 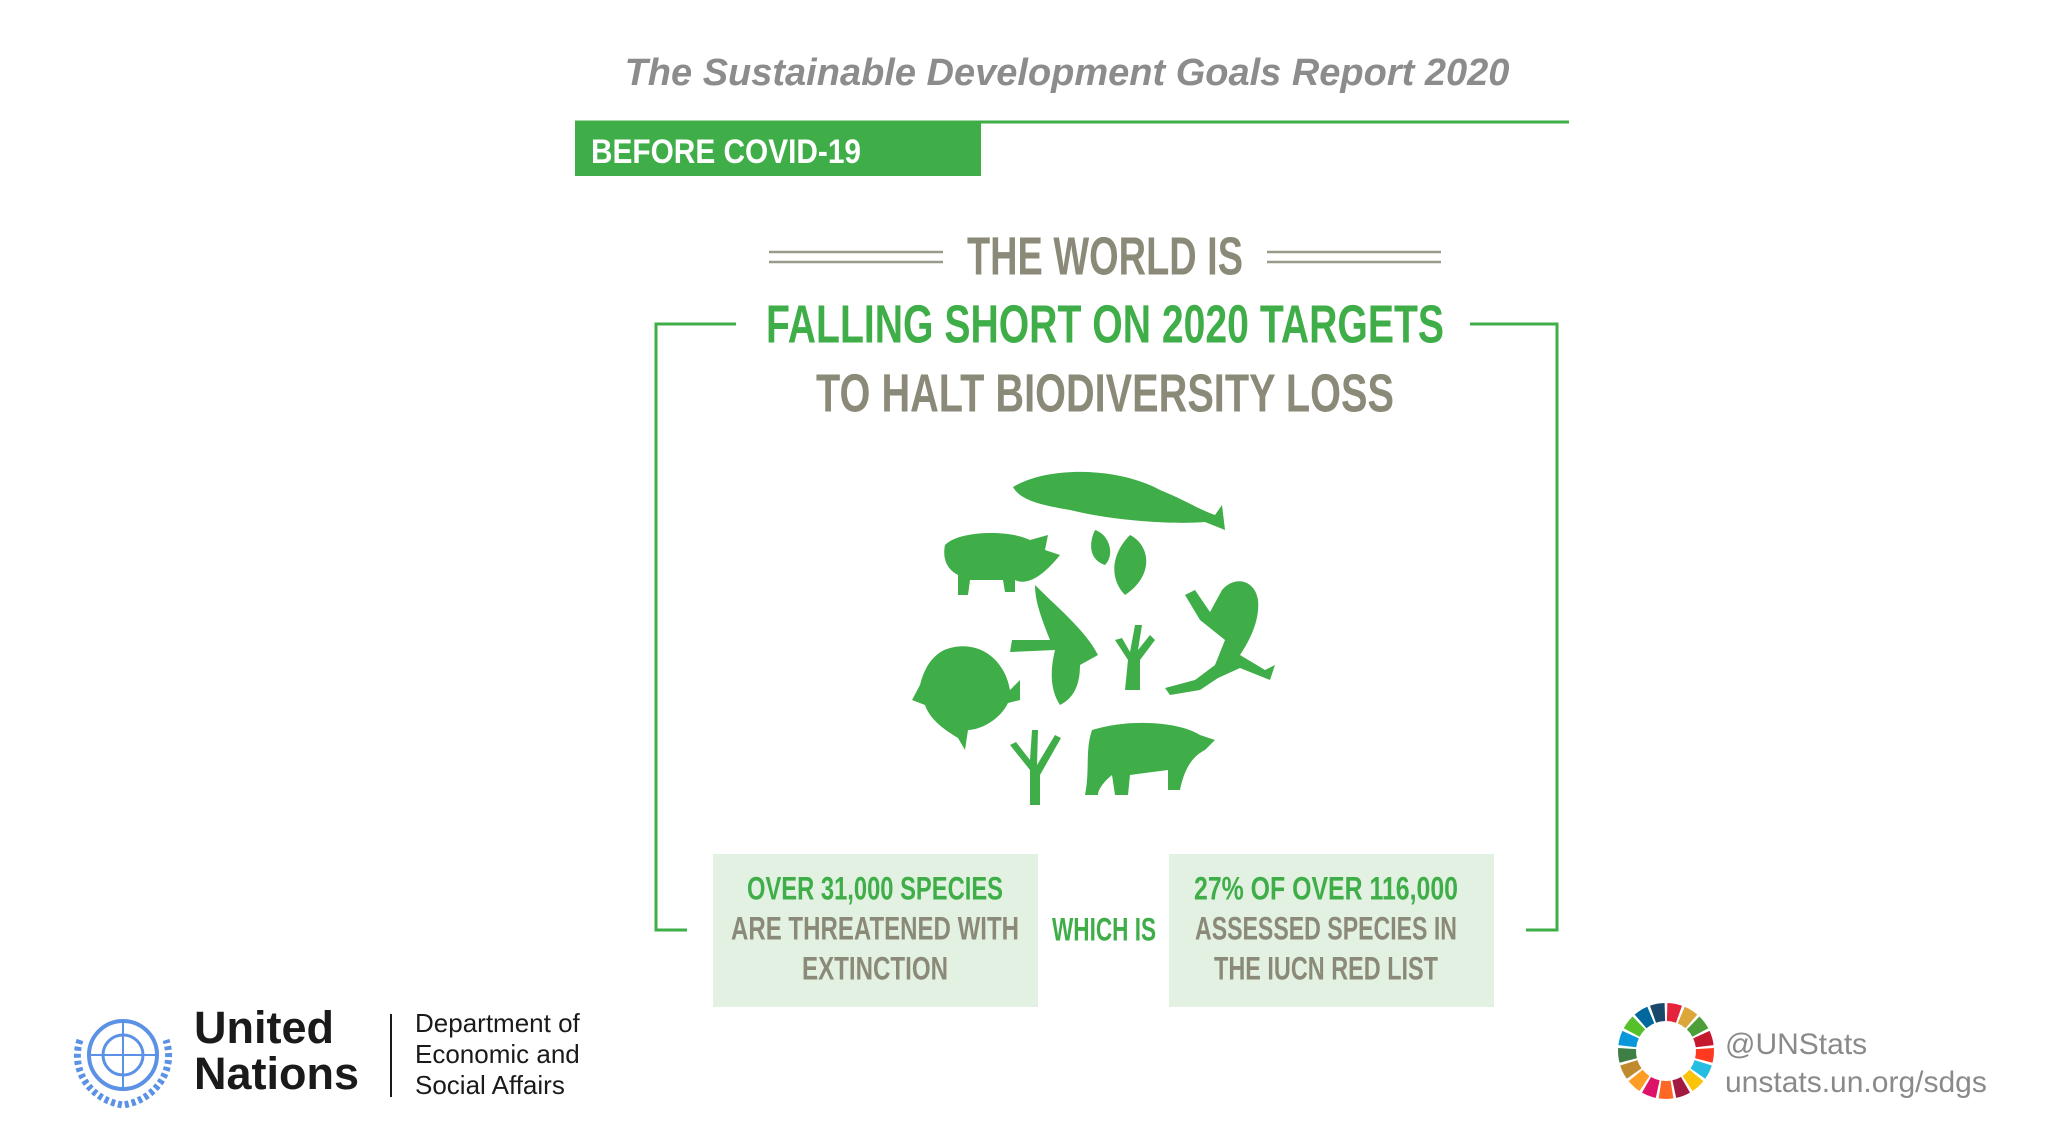 What do you see at coordinates (726, 152) in the screenshot?
I see `banner-label: BEFORE COVID-19` at bounding box center [726, 152].